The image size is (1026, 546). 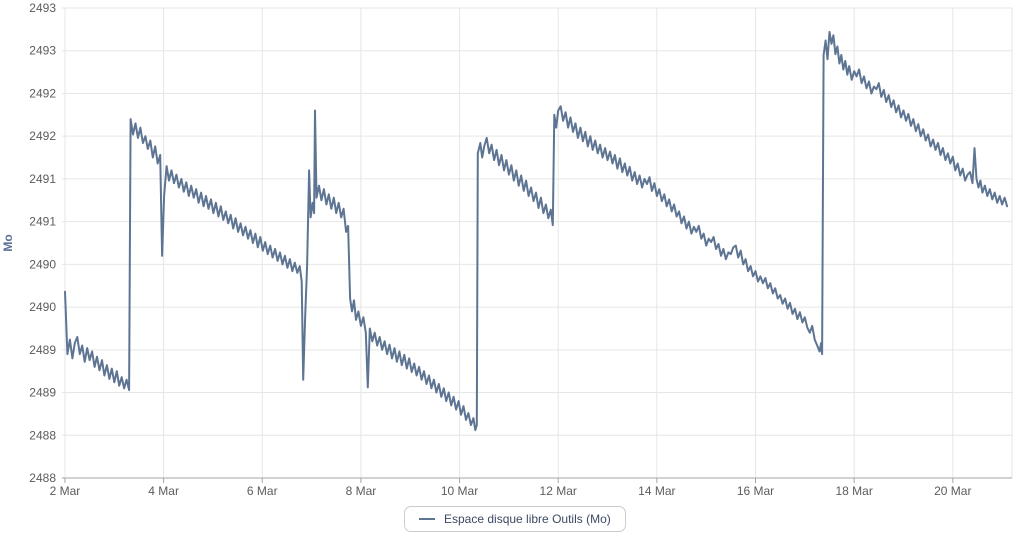 I want to click on x-tick-label: 10 Mar, so click(x=459, y=491).